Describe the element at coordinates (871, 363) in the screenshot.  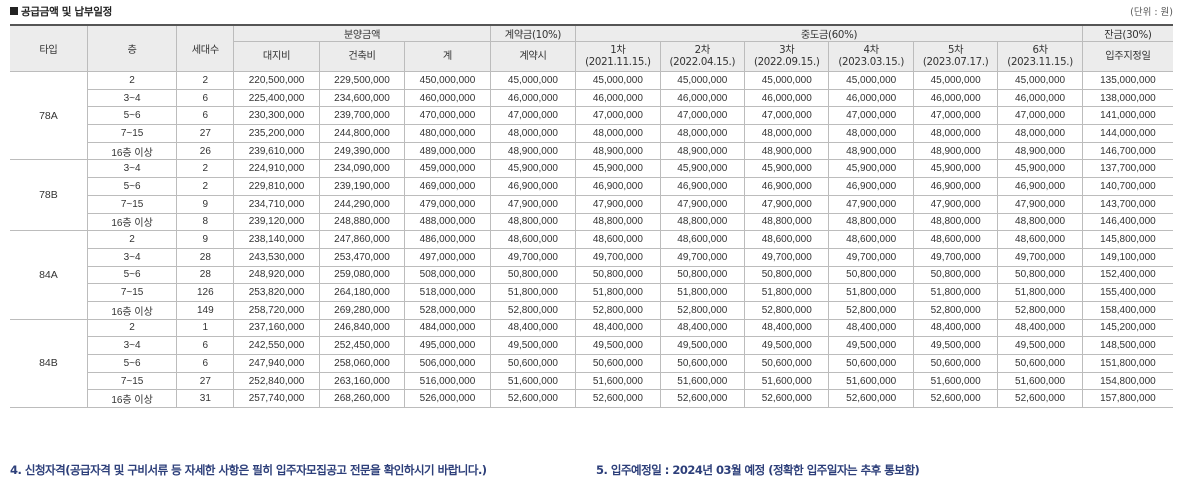
I see `interim-4-cell: 50,600,000` at that location.